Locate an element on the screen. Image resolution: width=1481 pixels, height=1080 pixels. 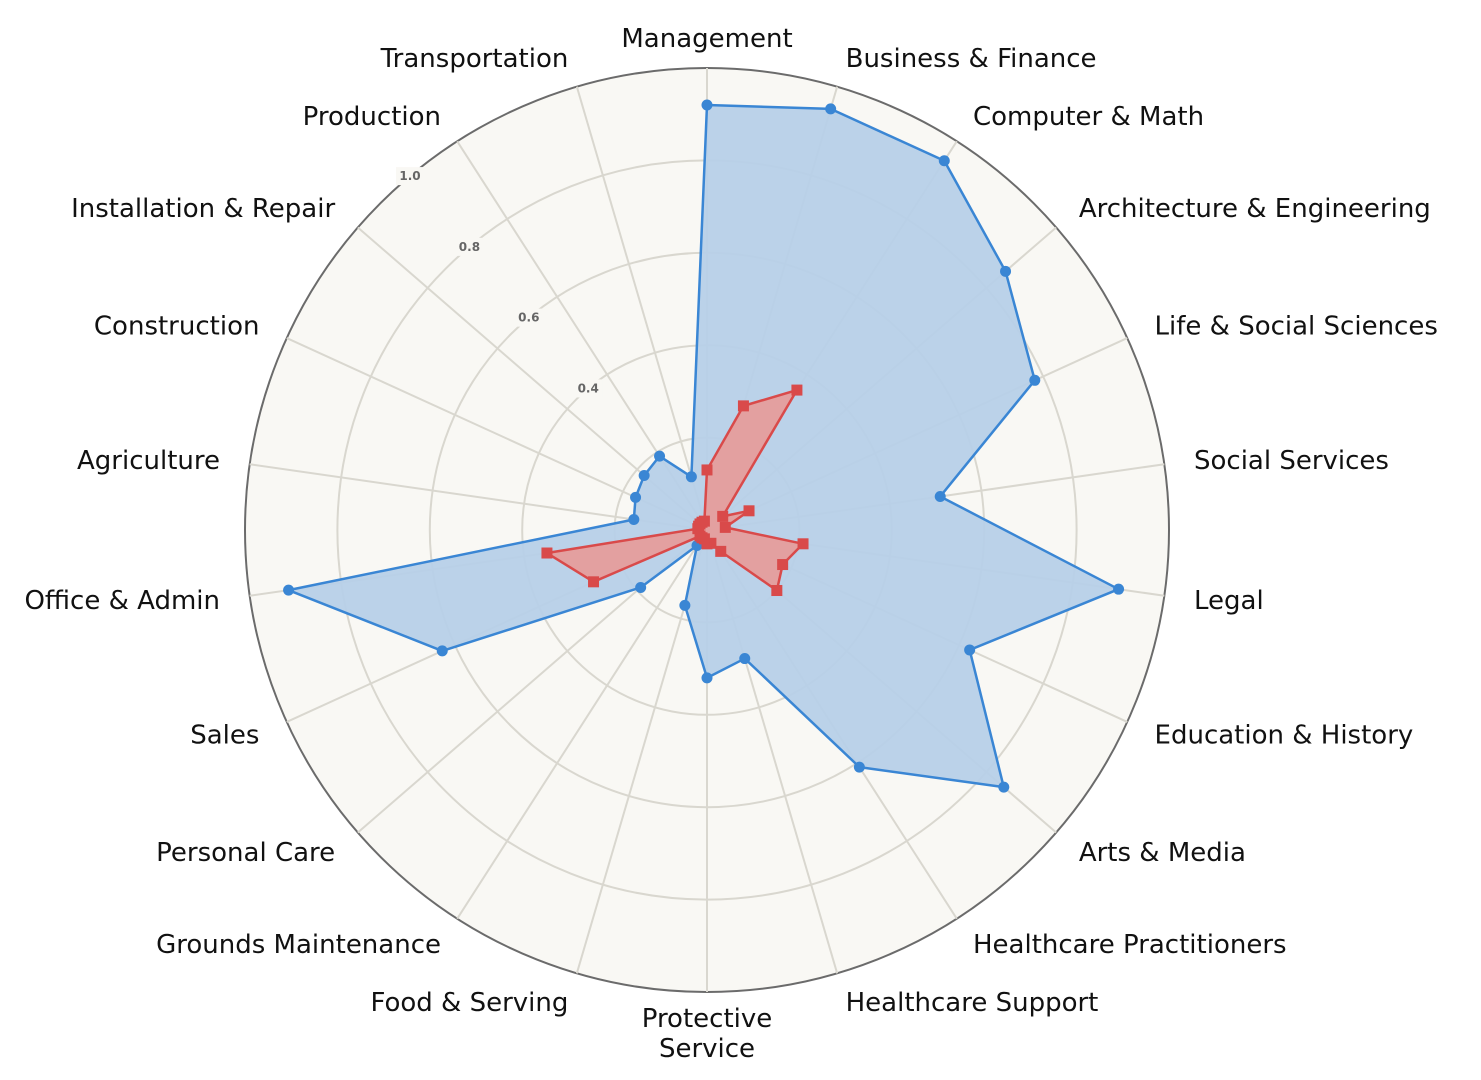
radial-tick-labels: 0.4 0.6 0.8 1.0 is located at coordinates (499, 282).